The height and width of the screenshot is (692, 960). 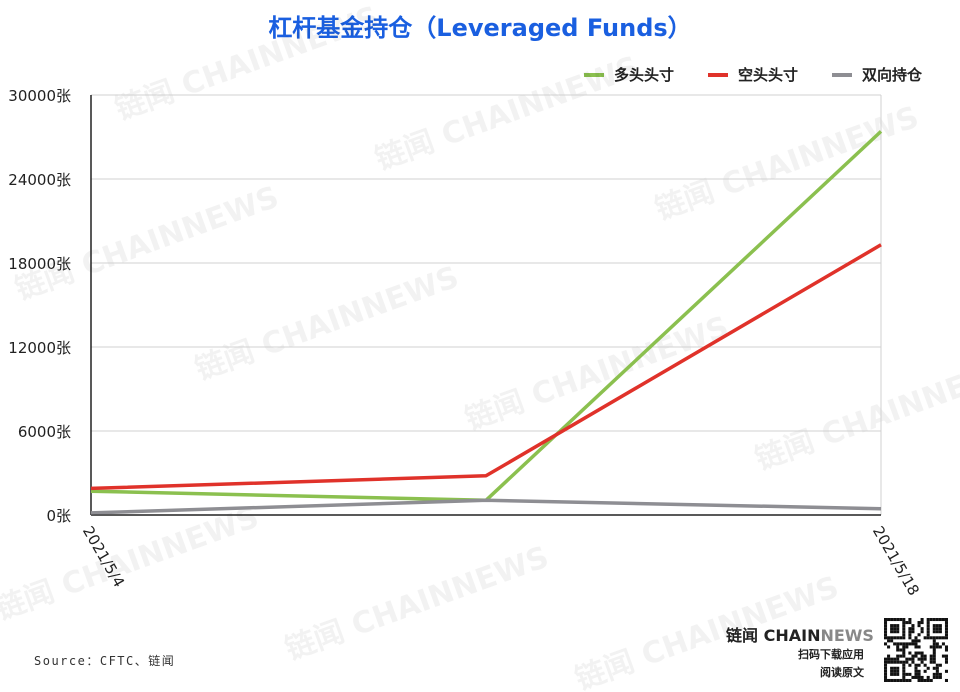 I want to click on x-tick-label: 2021/5/18, so click(x=896, y=561).